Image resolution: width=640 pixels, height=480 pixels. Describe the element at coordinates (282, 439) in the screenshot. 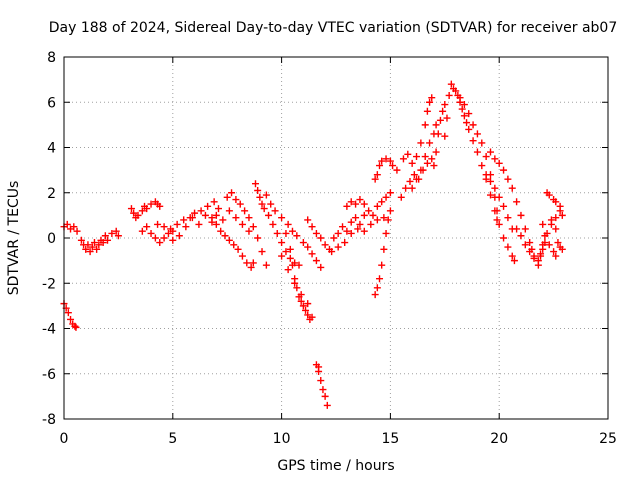

I see `x-tick-label: 10` at that location.